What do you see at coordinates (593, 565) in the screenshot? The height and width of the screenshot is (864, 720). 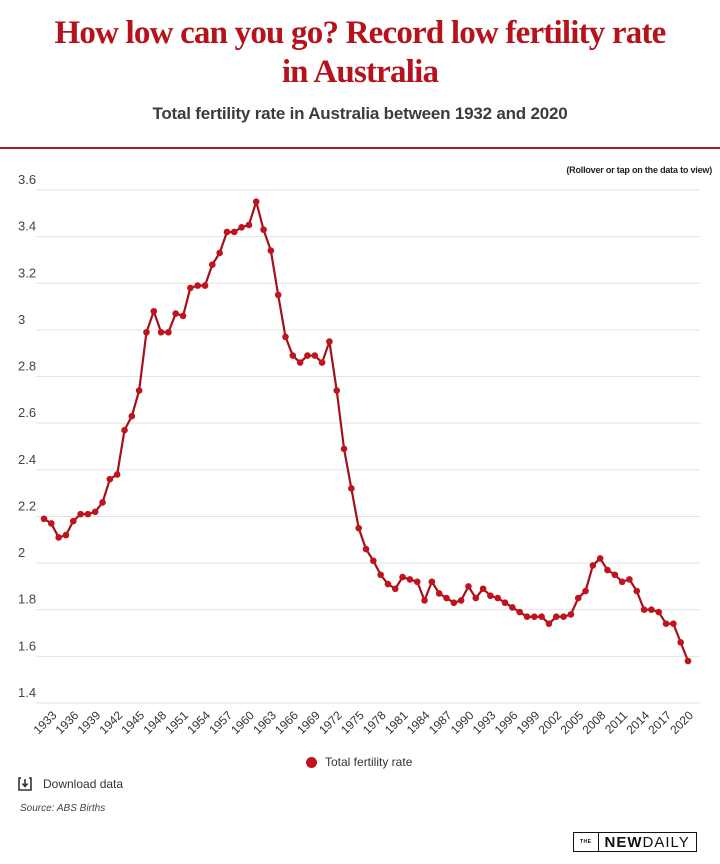 I see `data-point: 2007: 1.99` at bounding box center [593, 565].